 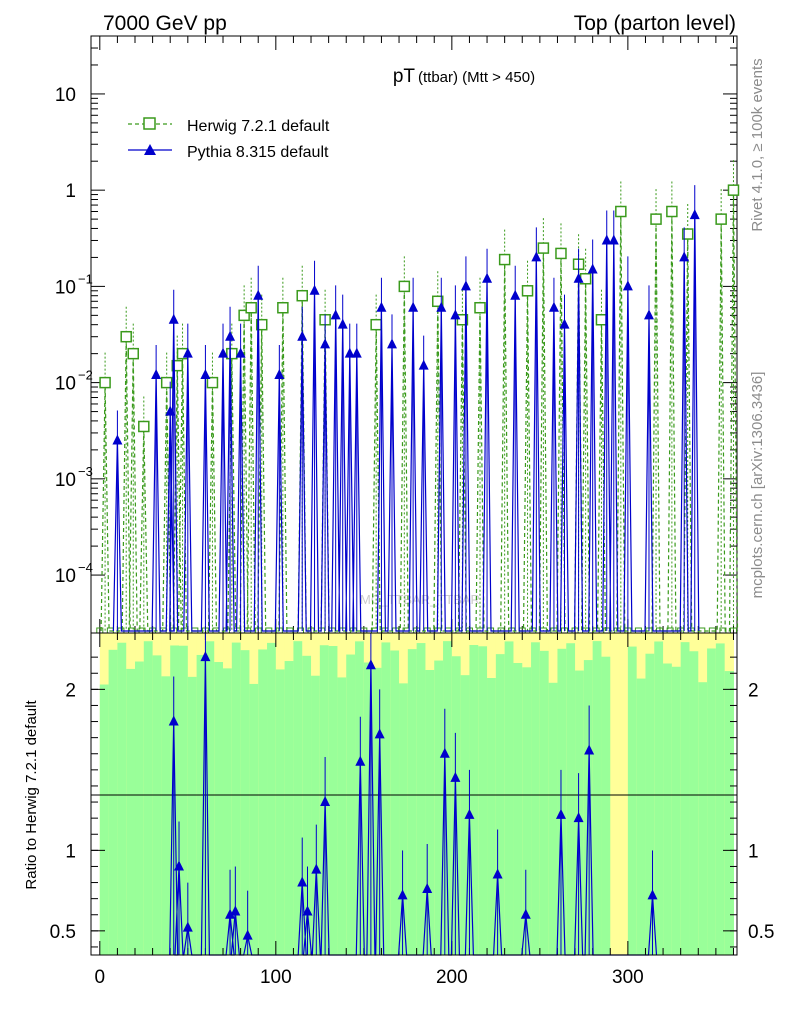 I want to click on legend-pythia-label: Pythia 8.315 default, so click(x=258, y=152).